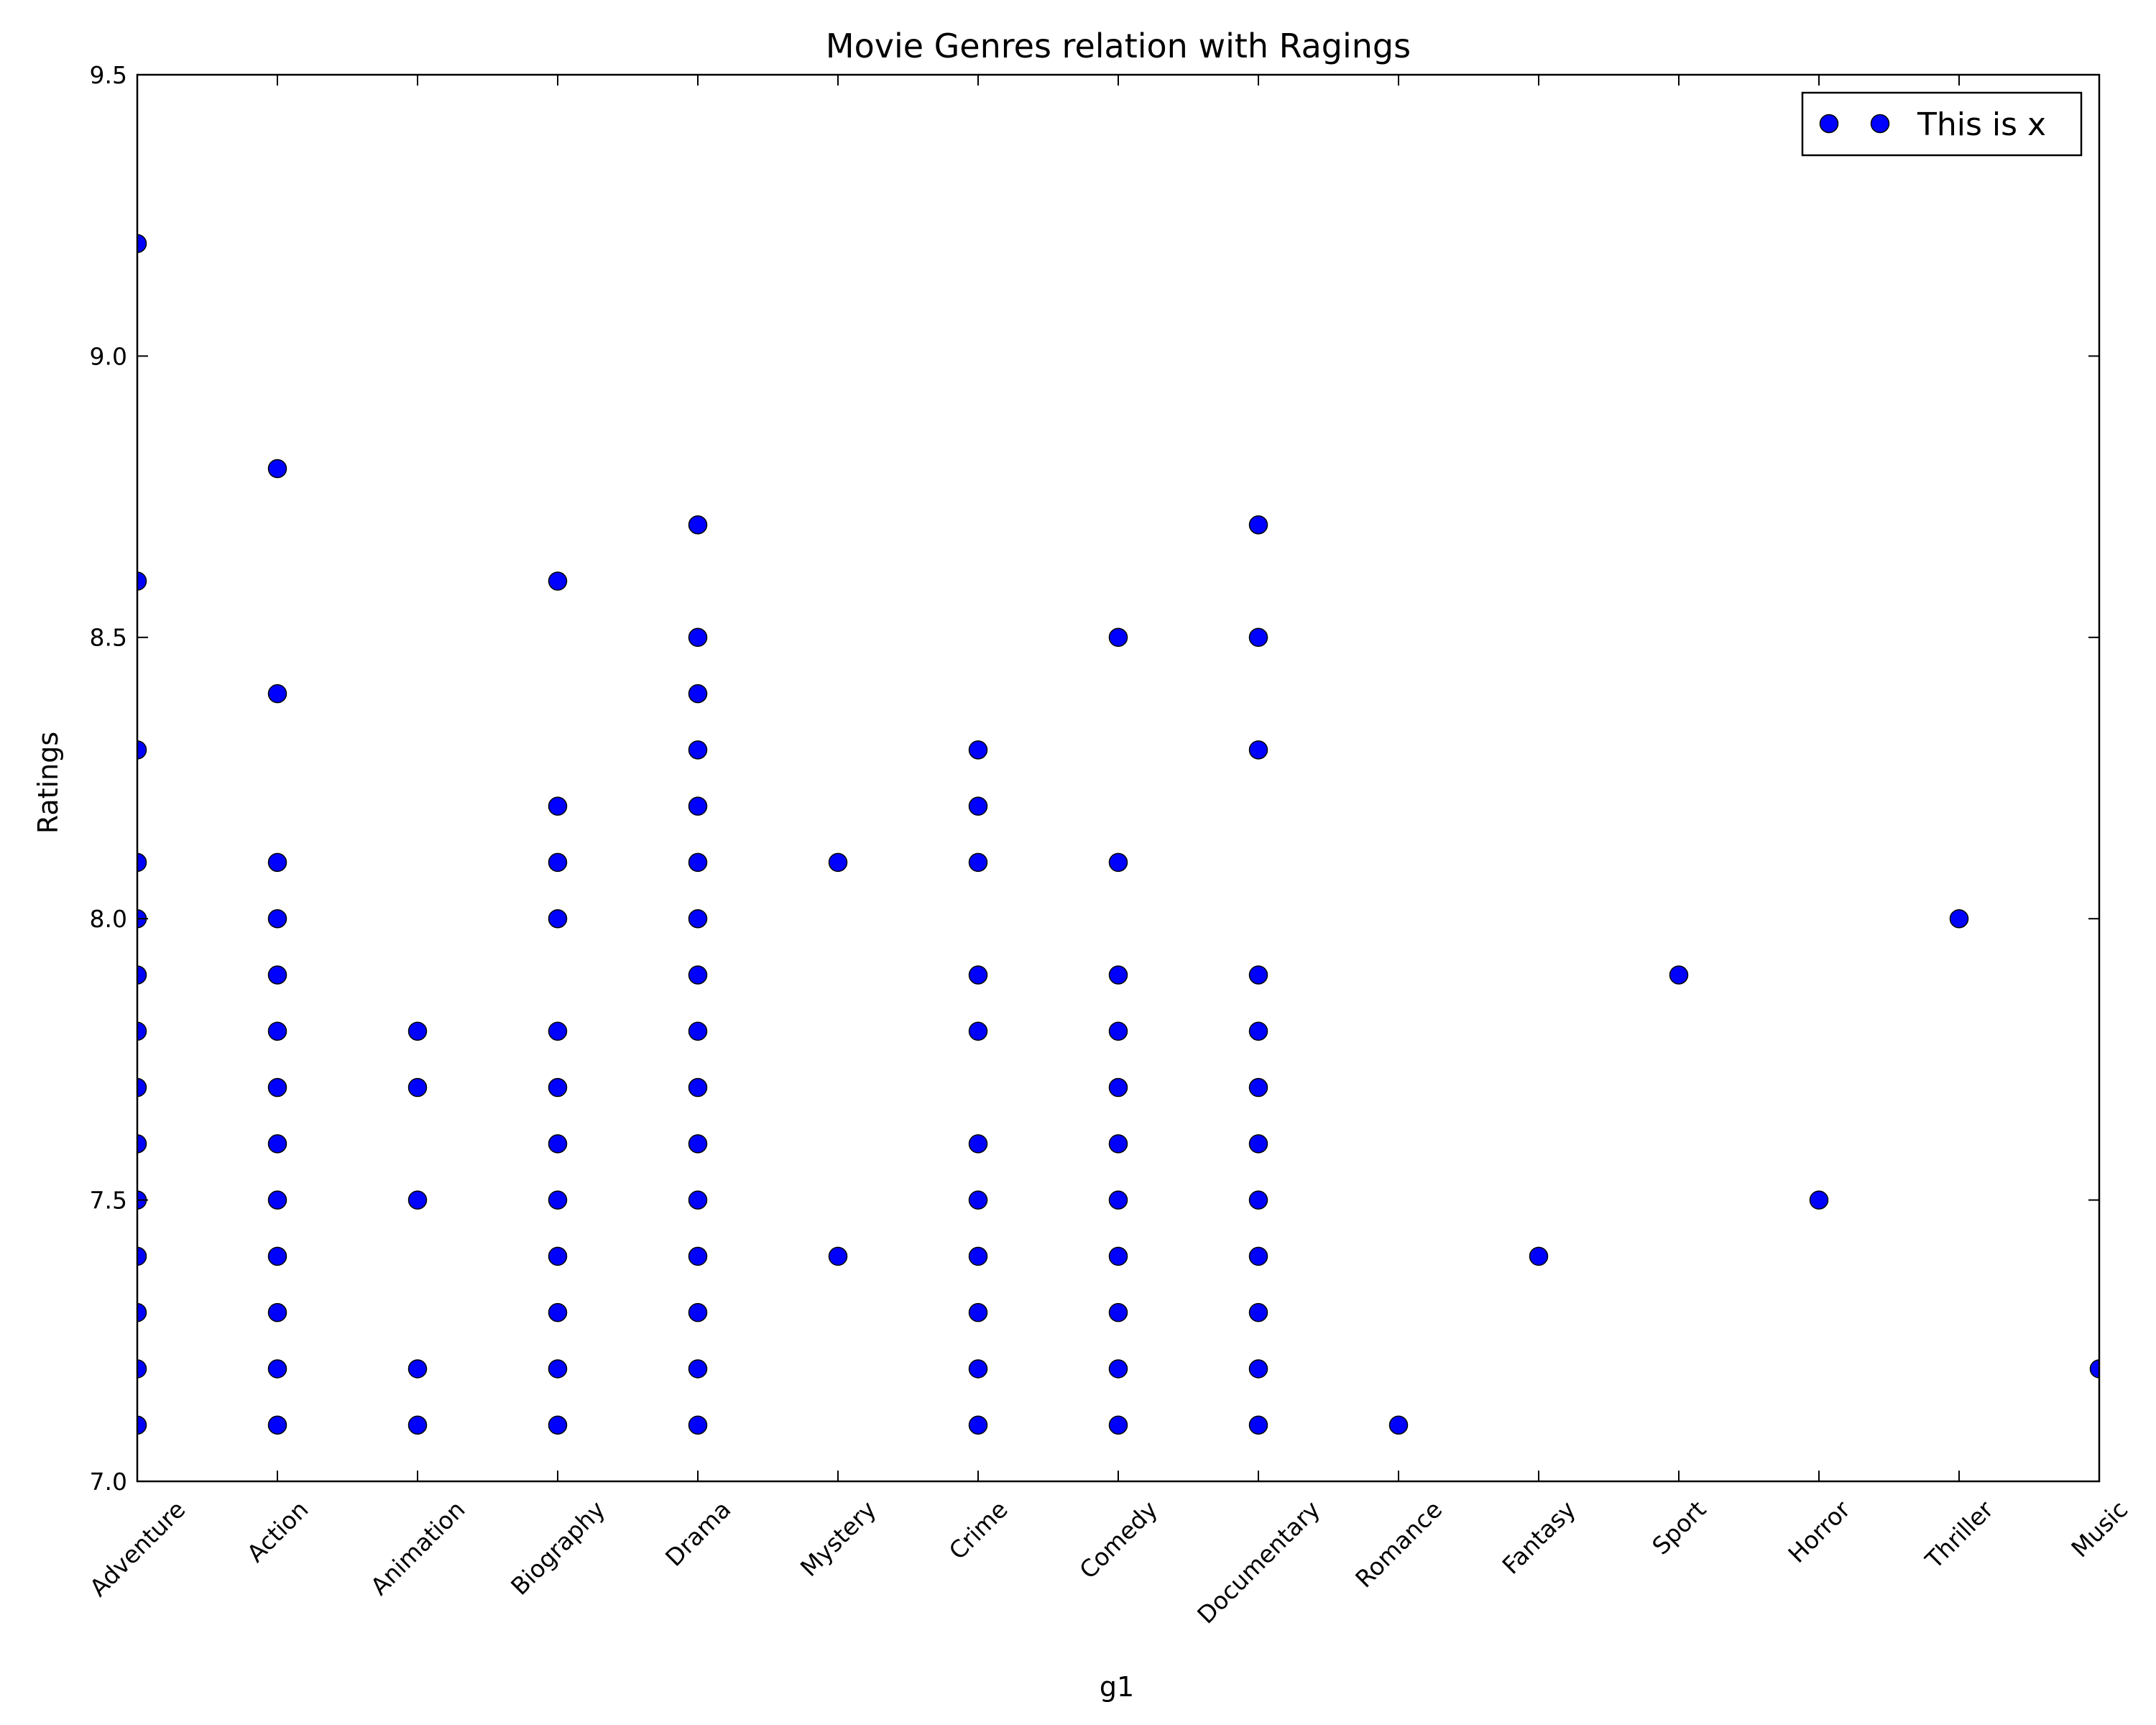 This screenshot has width=2156, height=1725. What do you see at coordinates (108, 356) in the screenshot?
I see `y-tick-label: 9.0` at bounding box center [108, 356].